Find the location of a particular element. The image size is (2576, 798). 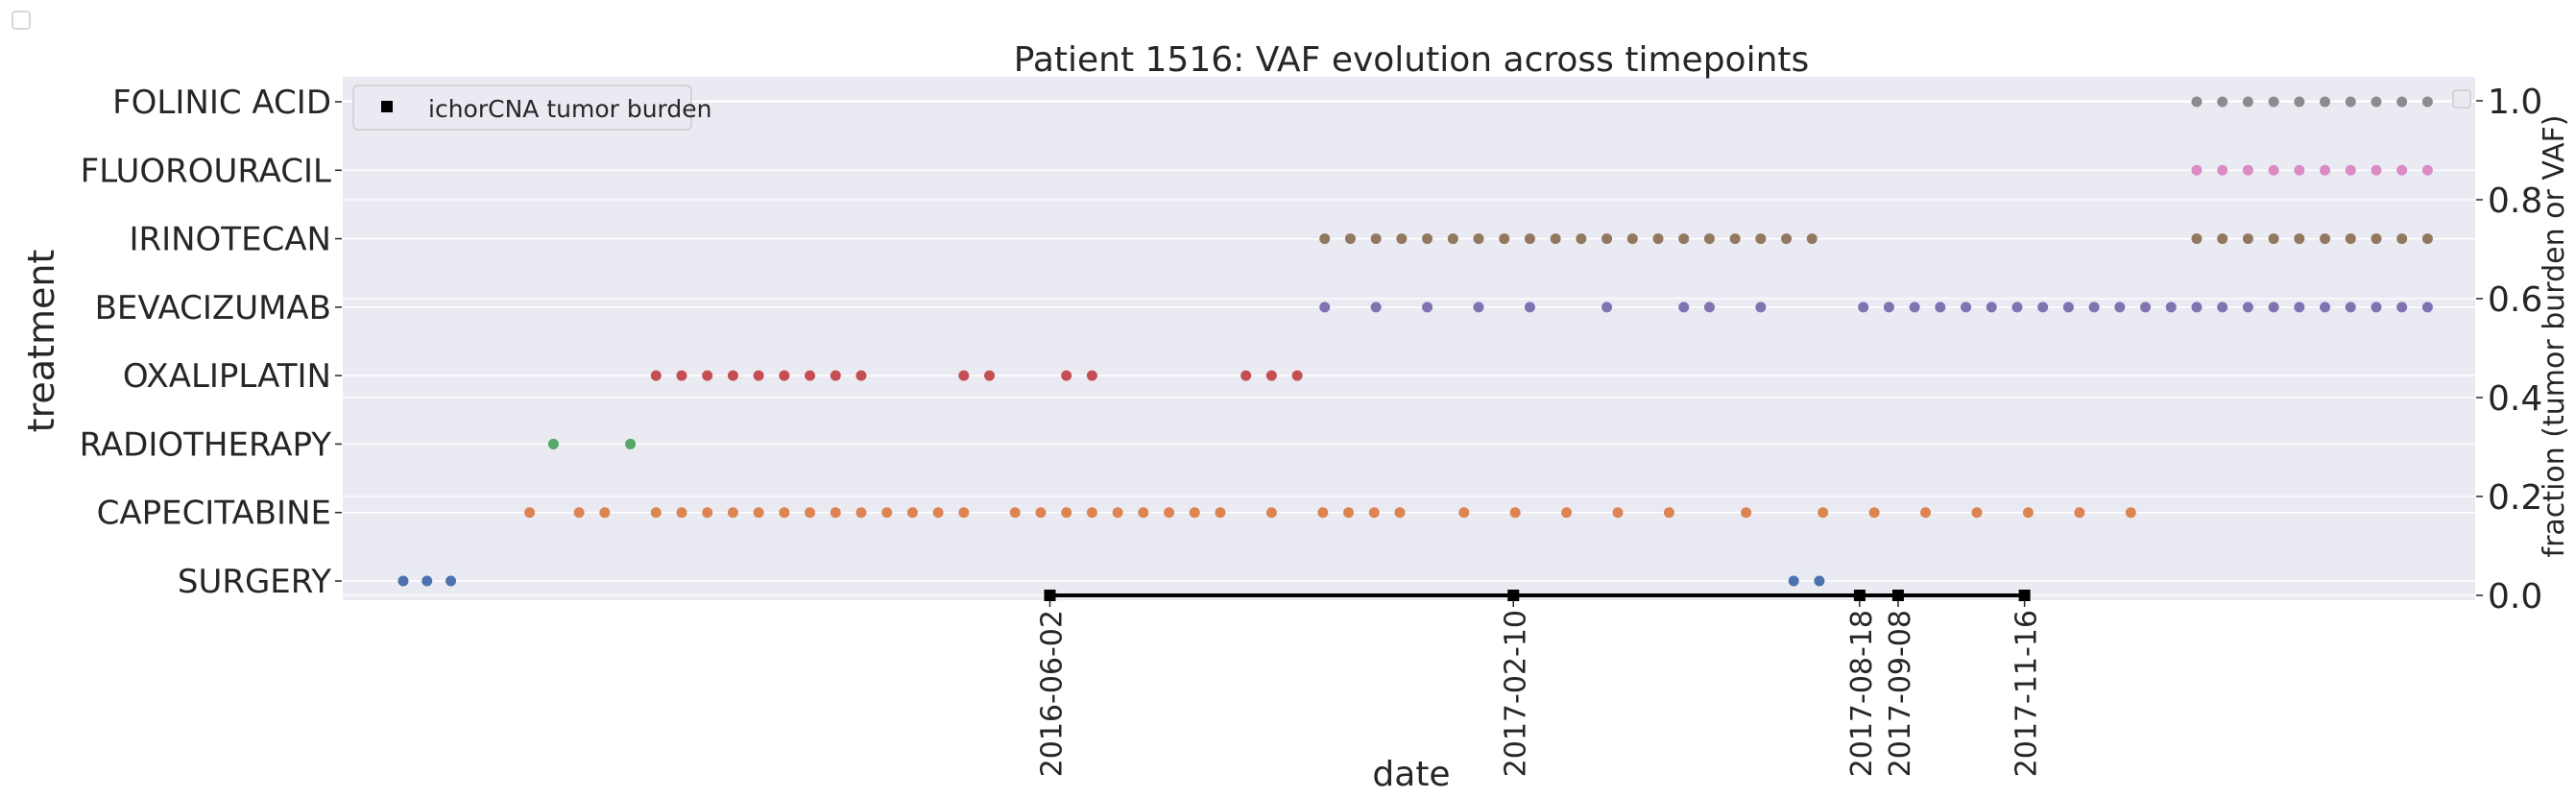

legend-frame is located at coordinates (522, 108).